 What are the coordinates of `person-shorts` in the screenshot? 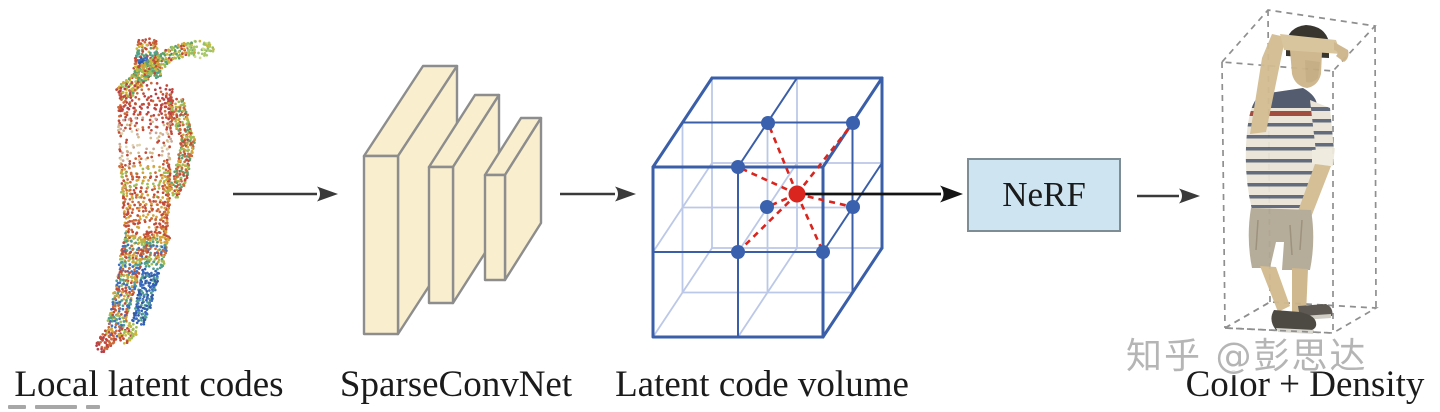 It's located at (1281, 239).